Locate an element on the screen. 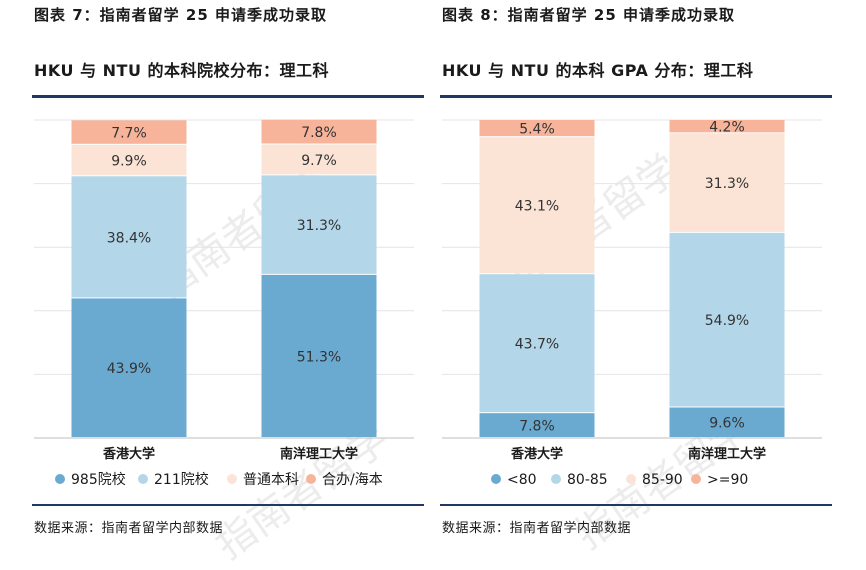 This screenshot has height=570, width=866. legend-label: <80 is located at coordinates (522, 480).